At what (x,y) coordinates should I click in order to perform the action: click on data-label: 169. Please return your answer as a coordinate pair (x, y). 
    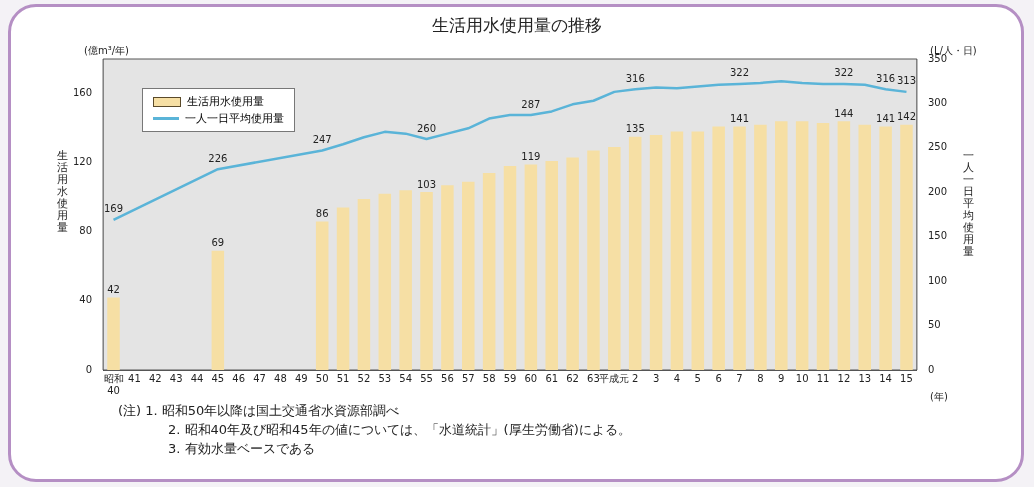
    Looking at the image, I should click on (113, 209).